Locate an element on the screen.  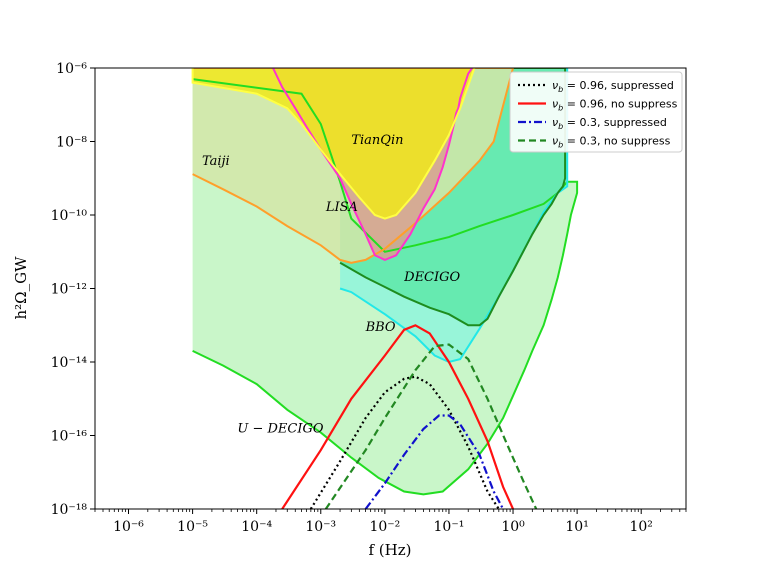
curve-2-b-0-96-no-suppress is located at coordinates (398, 416).